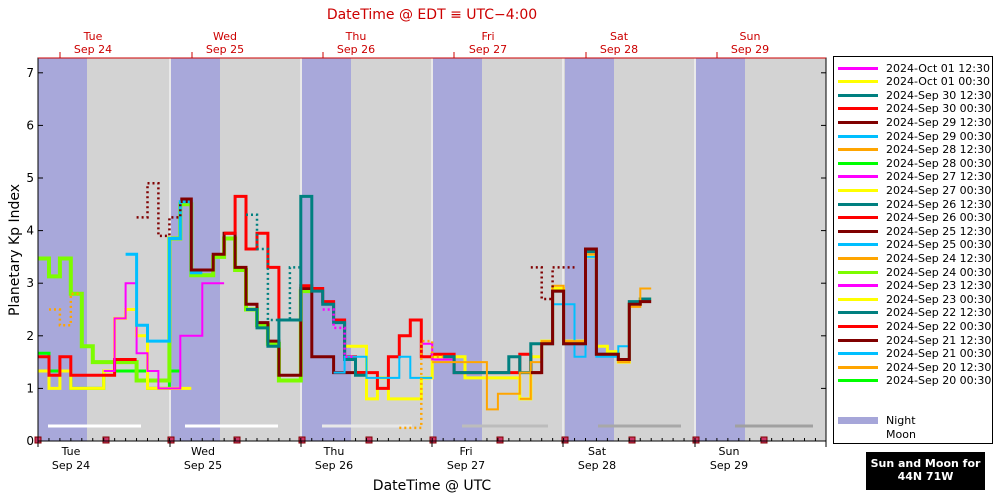 Image resolution: width=1001 pixels, height=500 pixels. Describe the element at coordinates (71, 465) in the screenshot. I see `bottom-day-date: Sep 24` at that location.